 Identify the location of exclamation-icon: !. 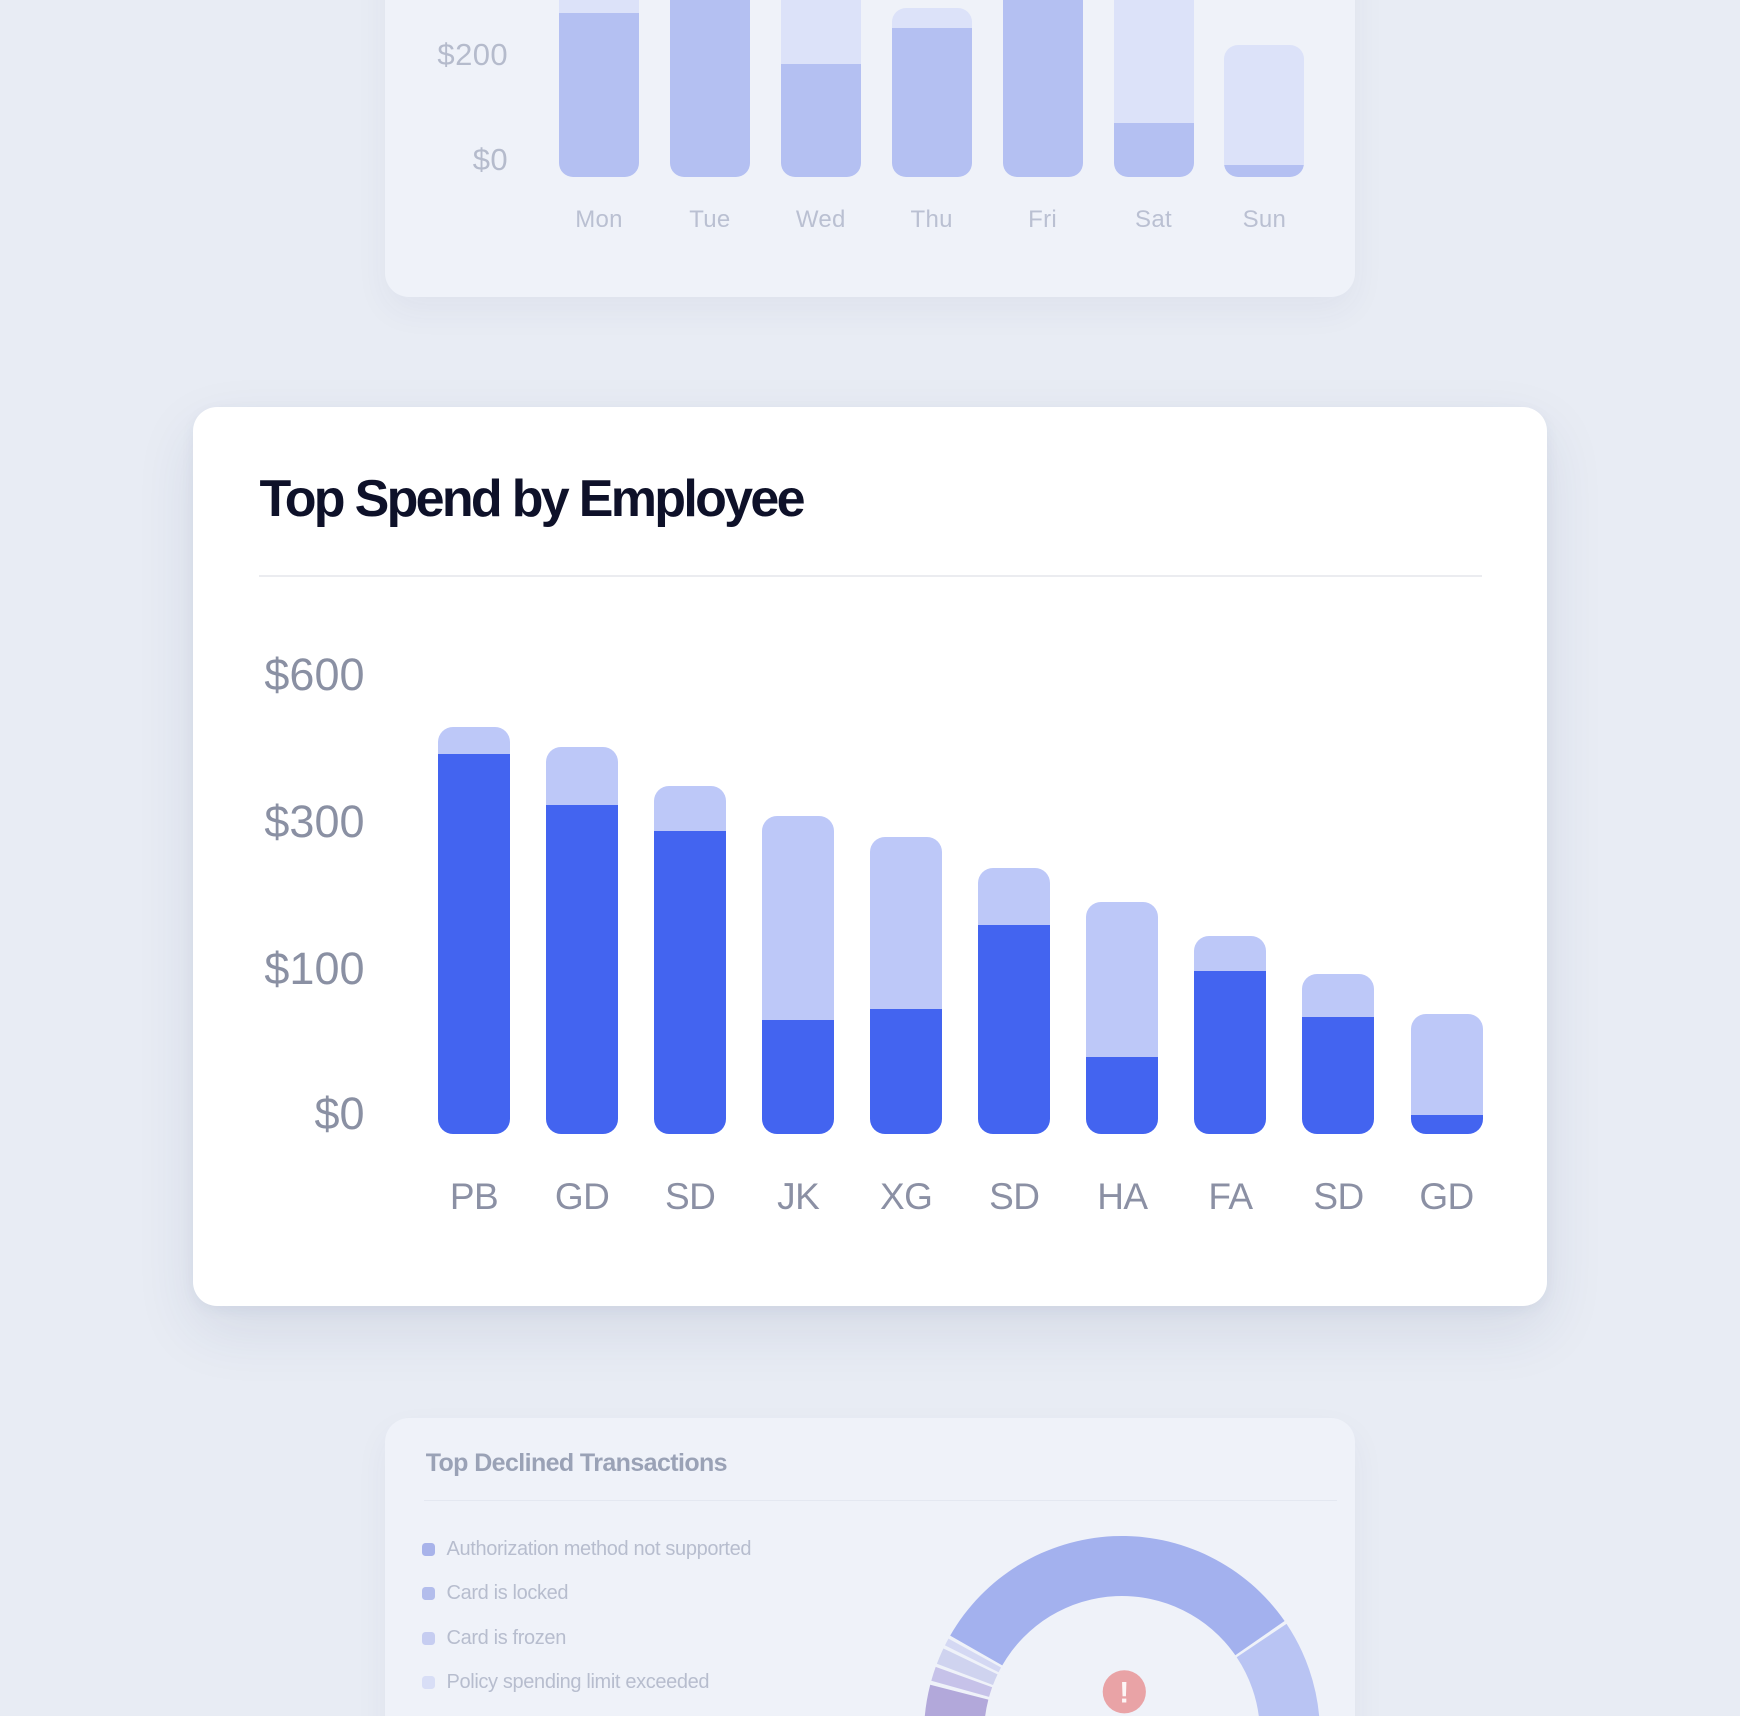
(1124, 1692).